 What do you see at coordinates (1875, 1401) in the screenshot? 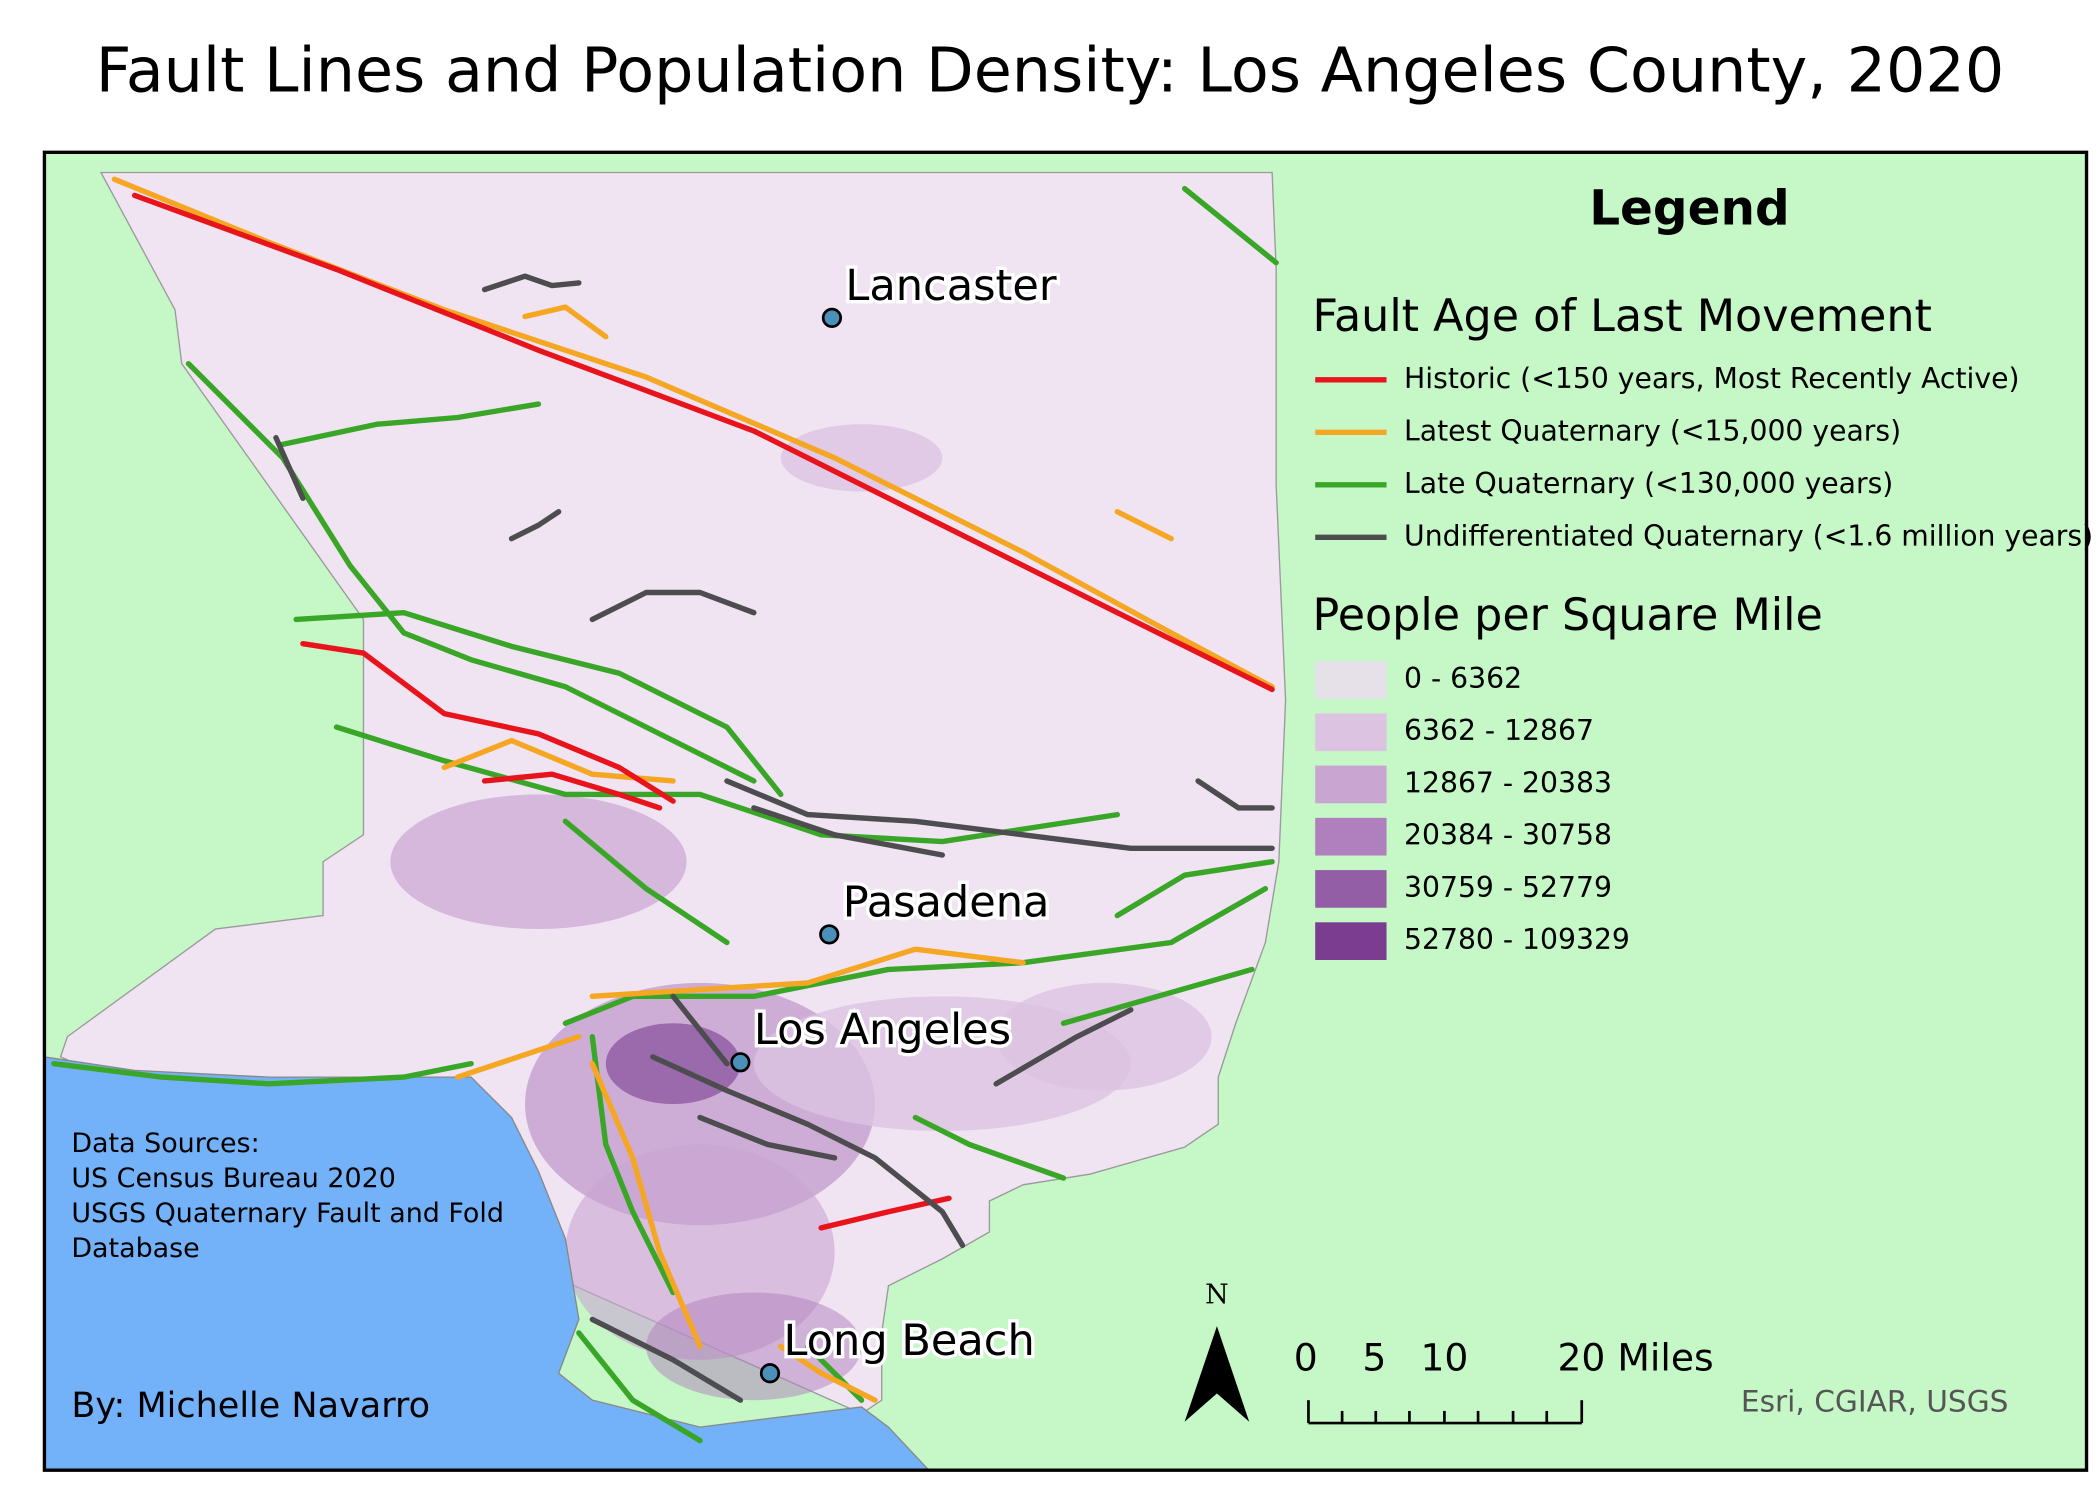
I see `credits: Esri, CGIAR, USGS` at bounding box center [1875, 1401].